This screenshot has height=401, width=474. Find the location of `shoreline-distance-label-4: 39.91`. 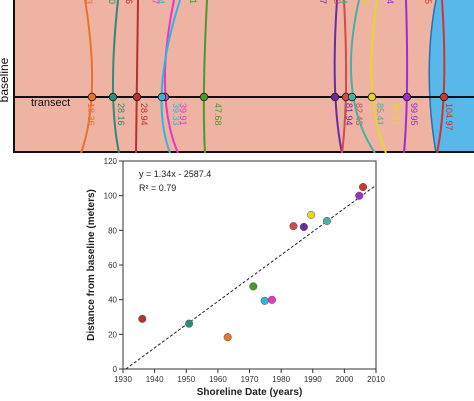

shoreline-distance-label-4: 39.91 is located at coordinates (183, 114).